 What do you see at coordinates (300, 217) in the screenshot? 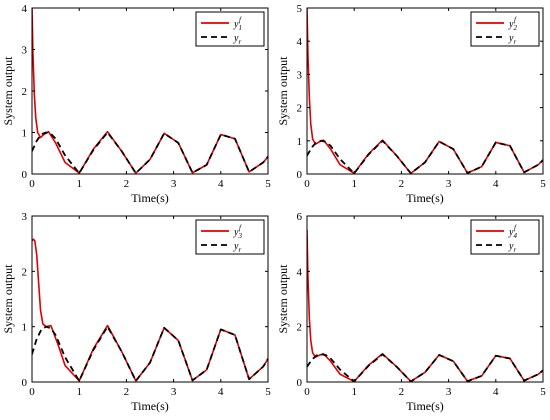
I see `y-tick-label: 6` at bounding box center [300, 217].